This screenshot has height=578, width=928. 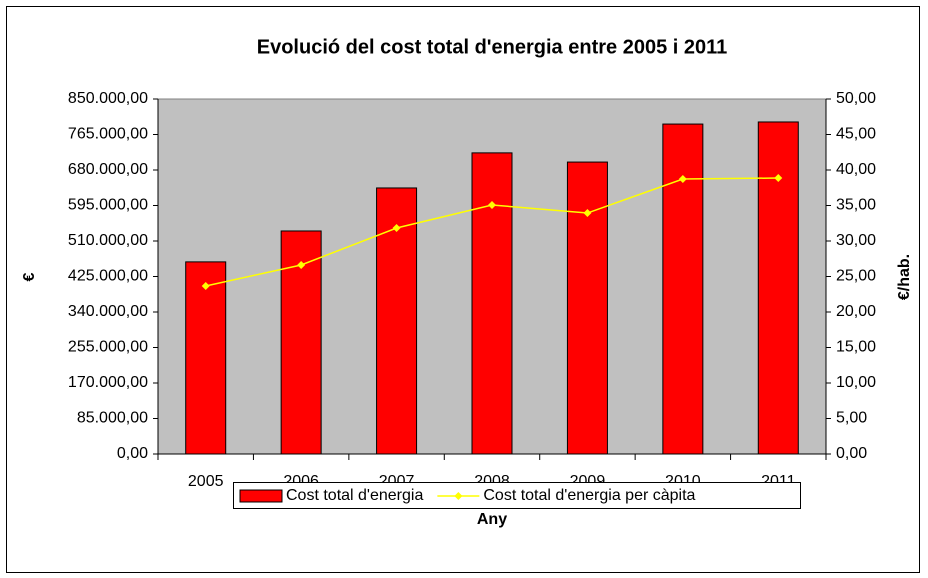 I want to click on y2-tick-label: 10,00, so click(x=856, y=382).